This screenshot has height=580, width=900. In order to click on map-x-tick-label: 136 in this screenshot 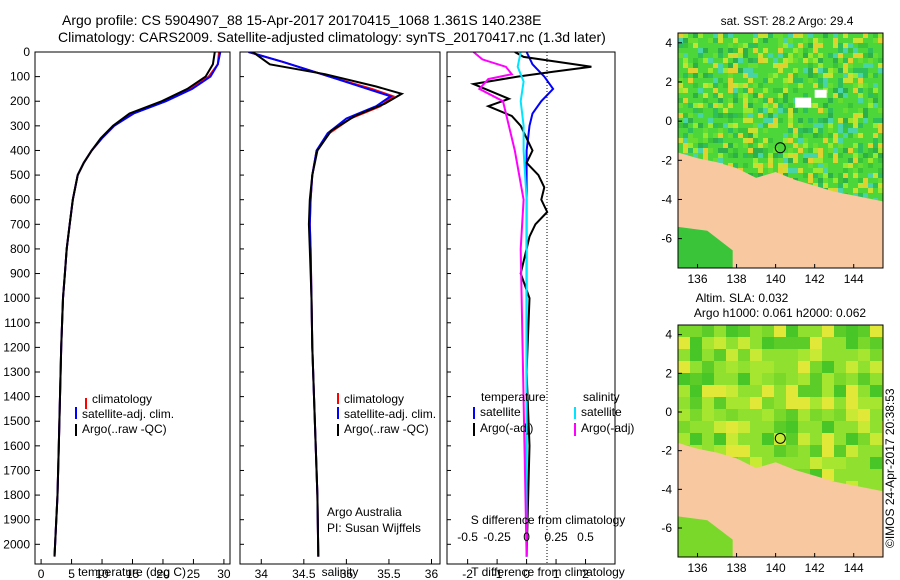, I will do `click(698, 568)`.